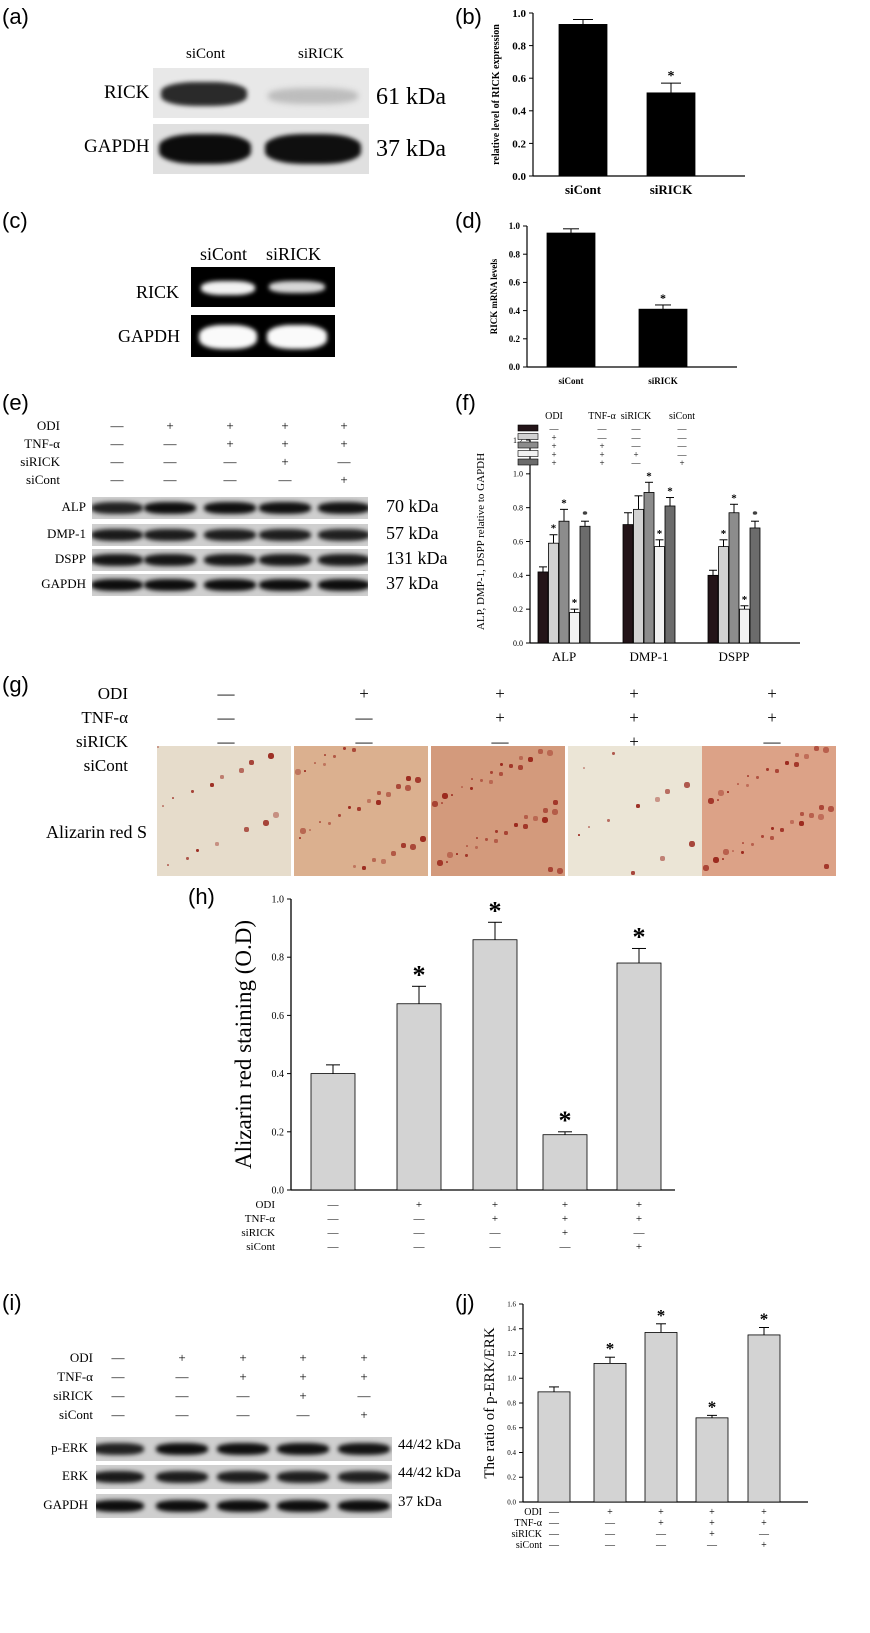  I want to click on panel-e-kda-label: 37 kDa, so click(412, 583).